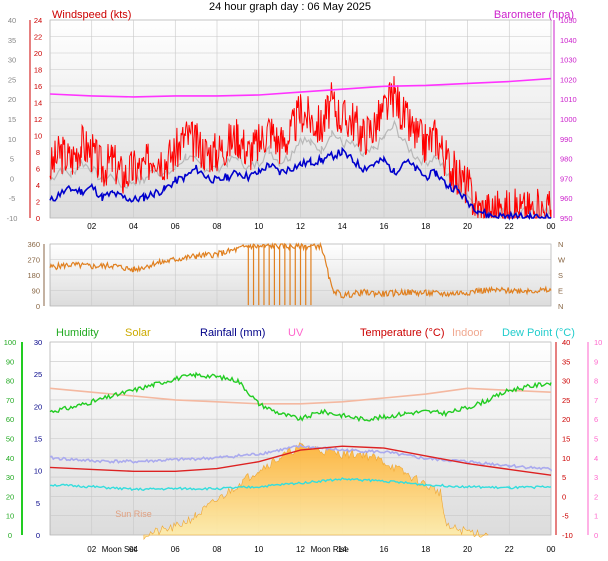 The image size is (608, 561). I want to click on rain-tick-label: 15, so click(38, 439).